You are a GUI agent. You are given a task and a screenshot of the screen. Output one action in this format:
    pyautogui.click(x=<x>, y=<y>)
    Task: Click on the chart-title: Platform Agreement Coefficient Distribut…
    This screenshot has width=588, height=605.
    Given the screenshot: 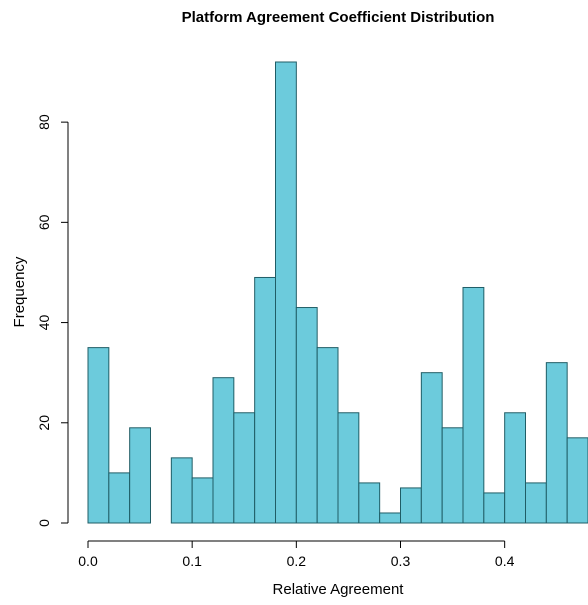 What is the action you would take?
    pyautogui.click(x=338, y=17)
    